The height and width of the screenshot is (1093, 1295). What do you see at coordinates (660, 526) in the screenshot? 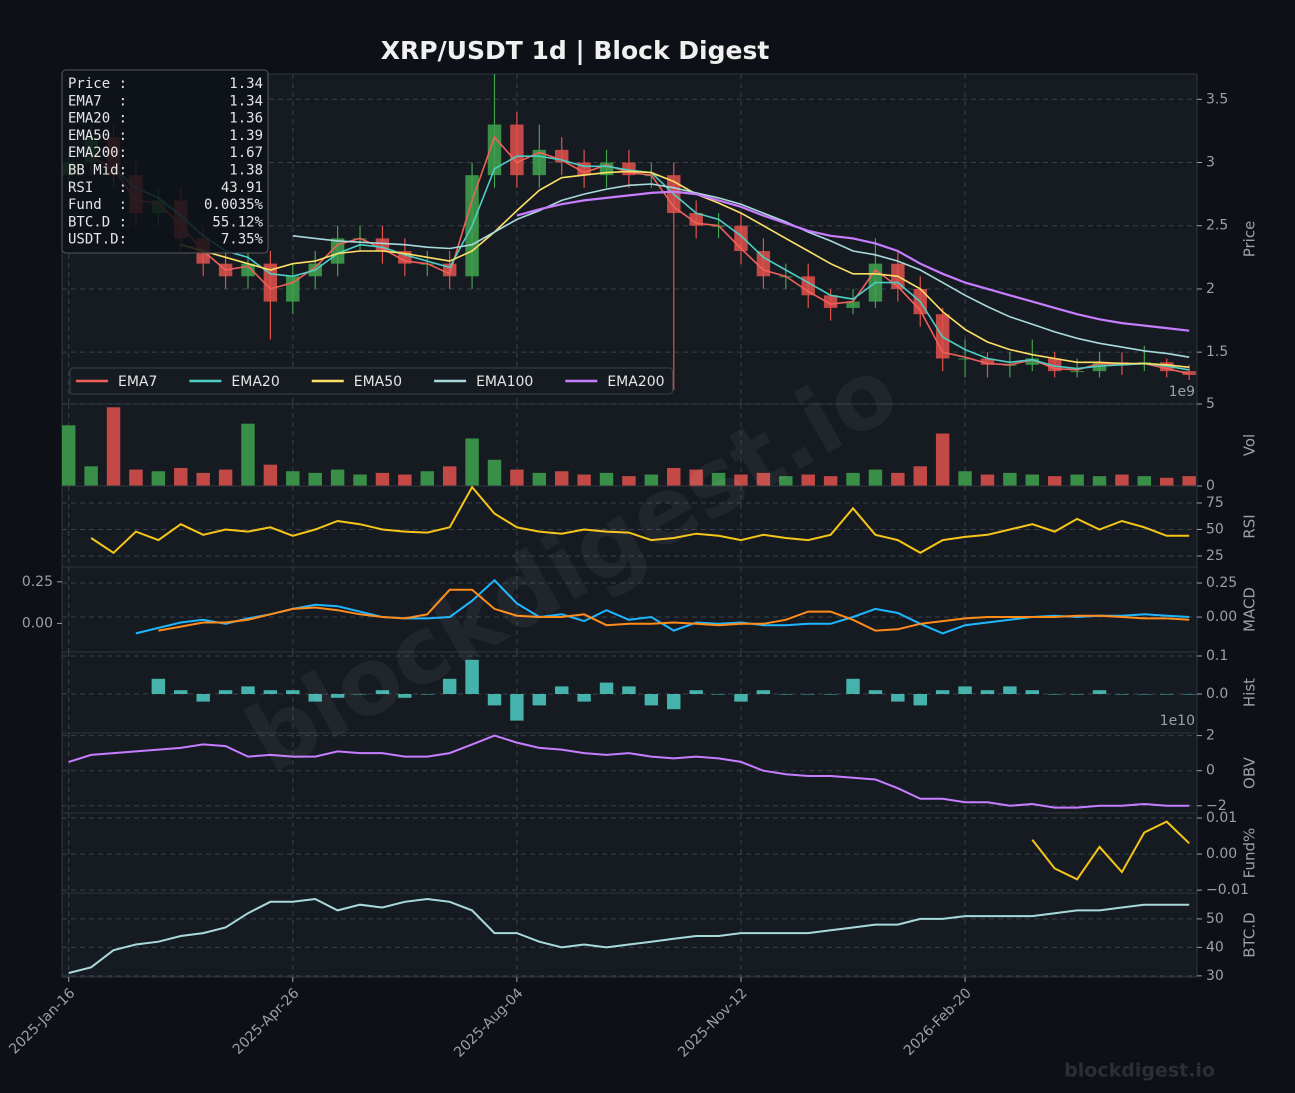
I see `panel: 25 50 75 RSI` at bounding box center [660, 526].